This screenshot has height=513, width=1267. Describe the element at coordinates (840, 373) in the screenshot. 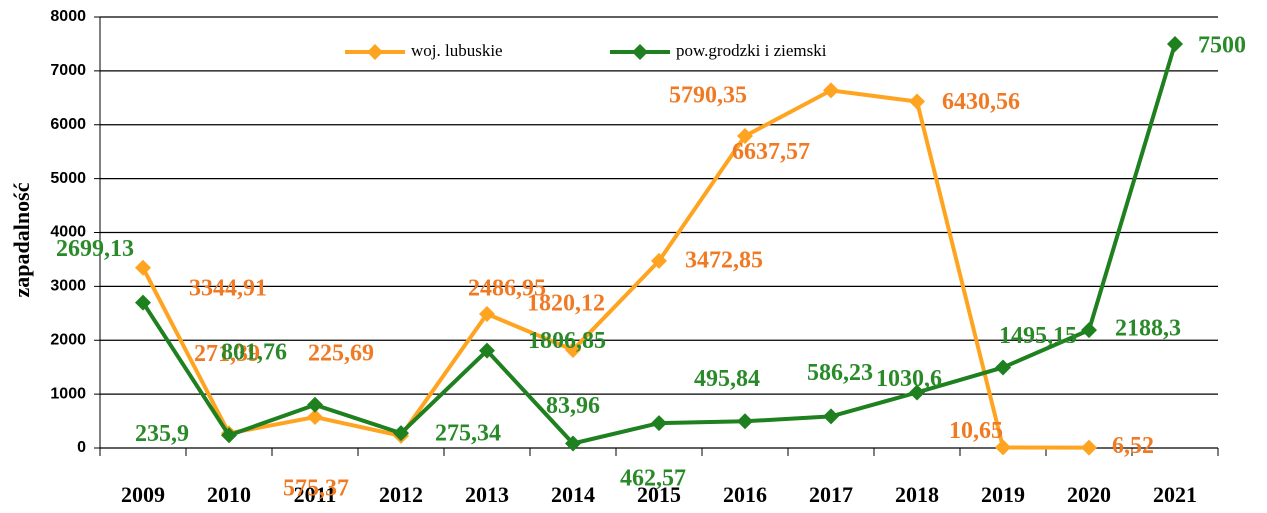

I see `value-label: 586,23` at that location.